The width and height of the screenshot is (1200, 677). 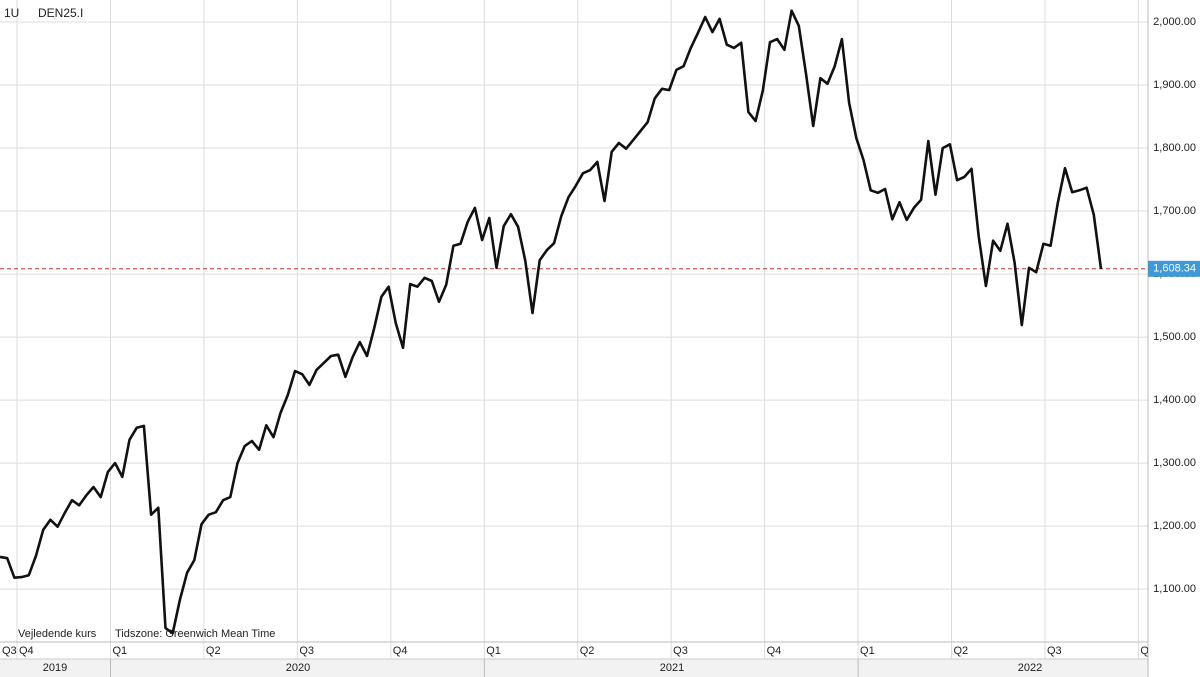 What do you see at coordinates (1174, 148) in the screenshot?
I see `y-tick-label: 1,800.00` at bounding box center [1174, 148].